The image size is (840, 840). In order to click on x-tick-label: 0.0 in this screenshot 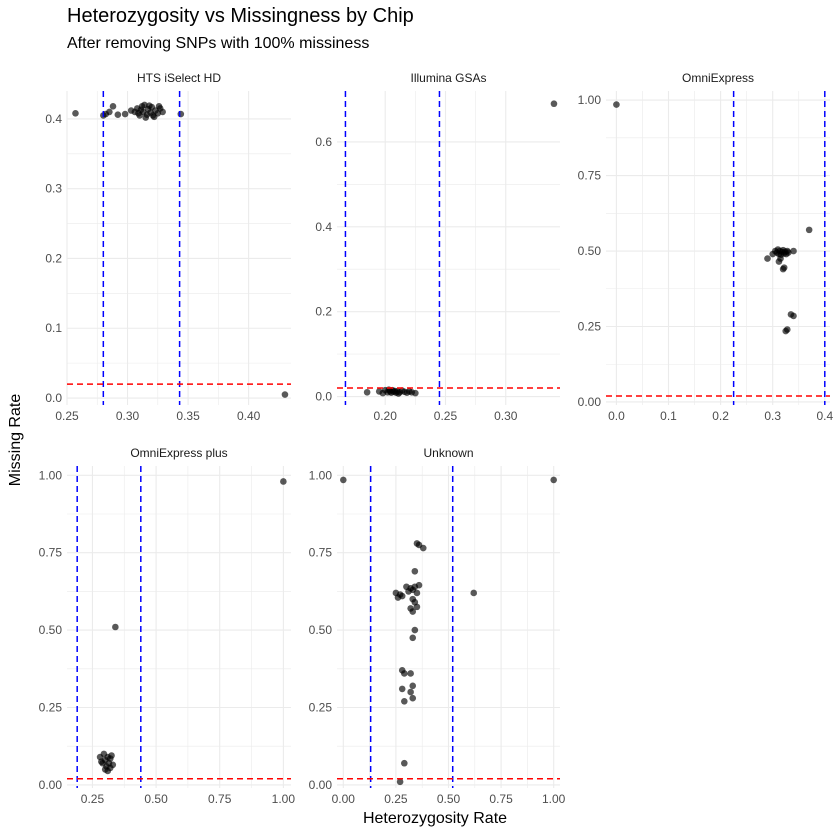, I will do `click(616, 416)`.